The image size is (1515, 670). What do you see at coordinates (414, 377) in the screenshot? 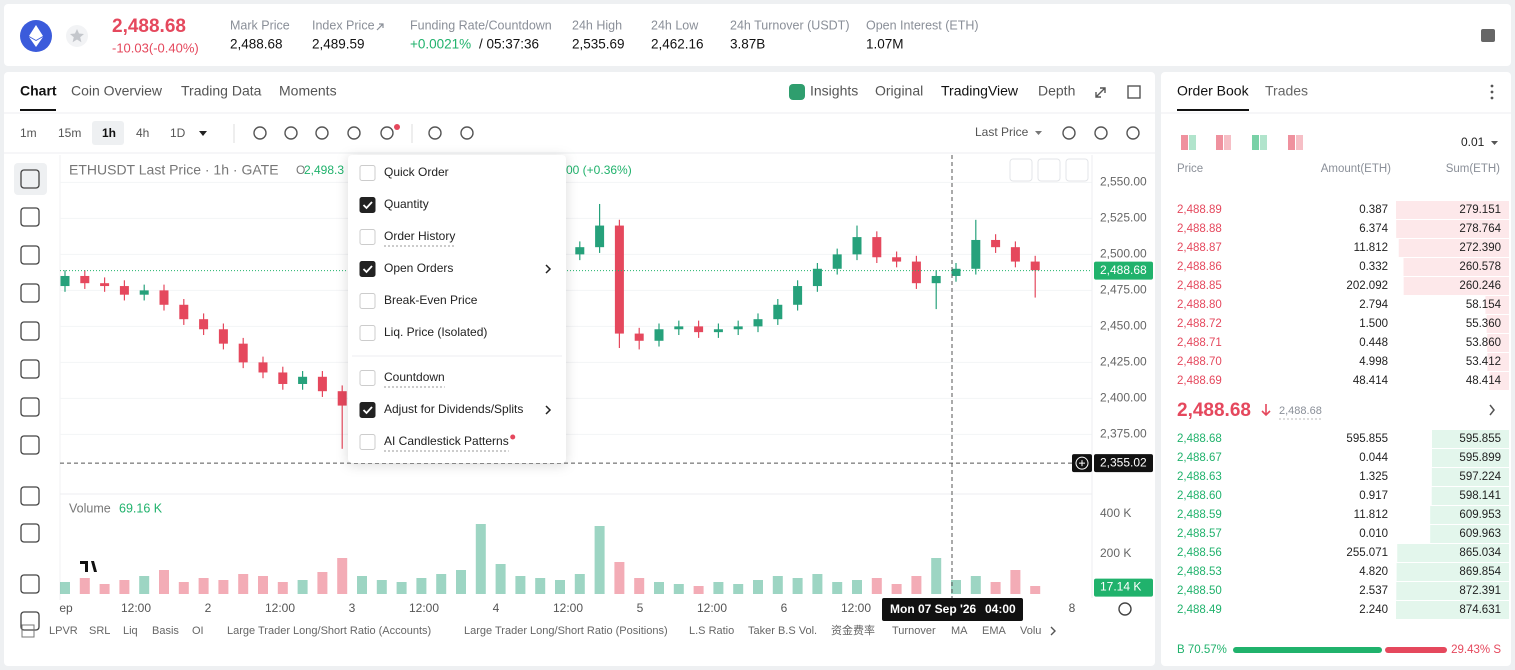
I see `menu-item: Countdown` at bounding box center [414, 377].